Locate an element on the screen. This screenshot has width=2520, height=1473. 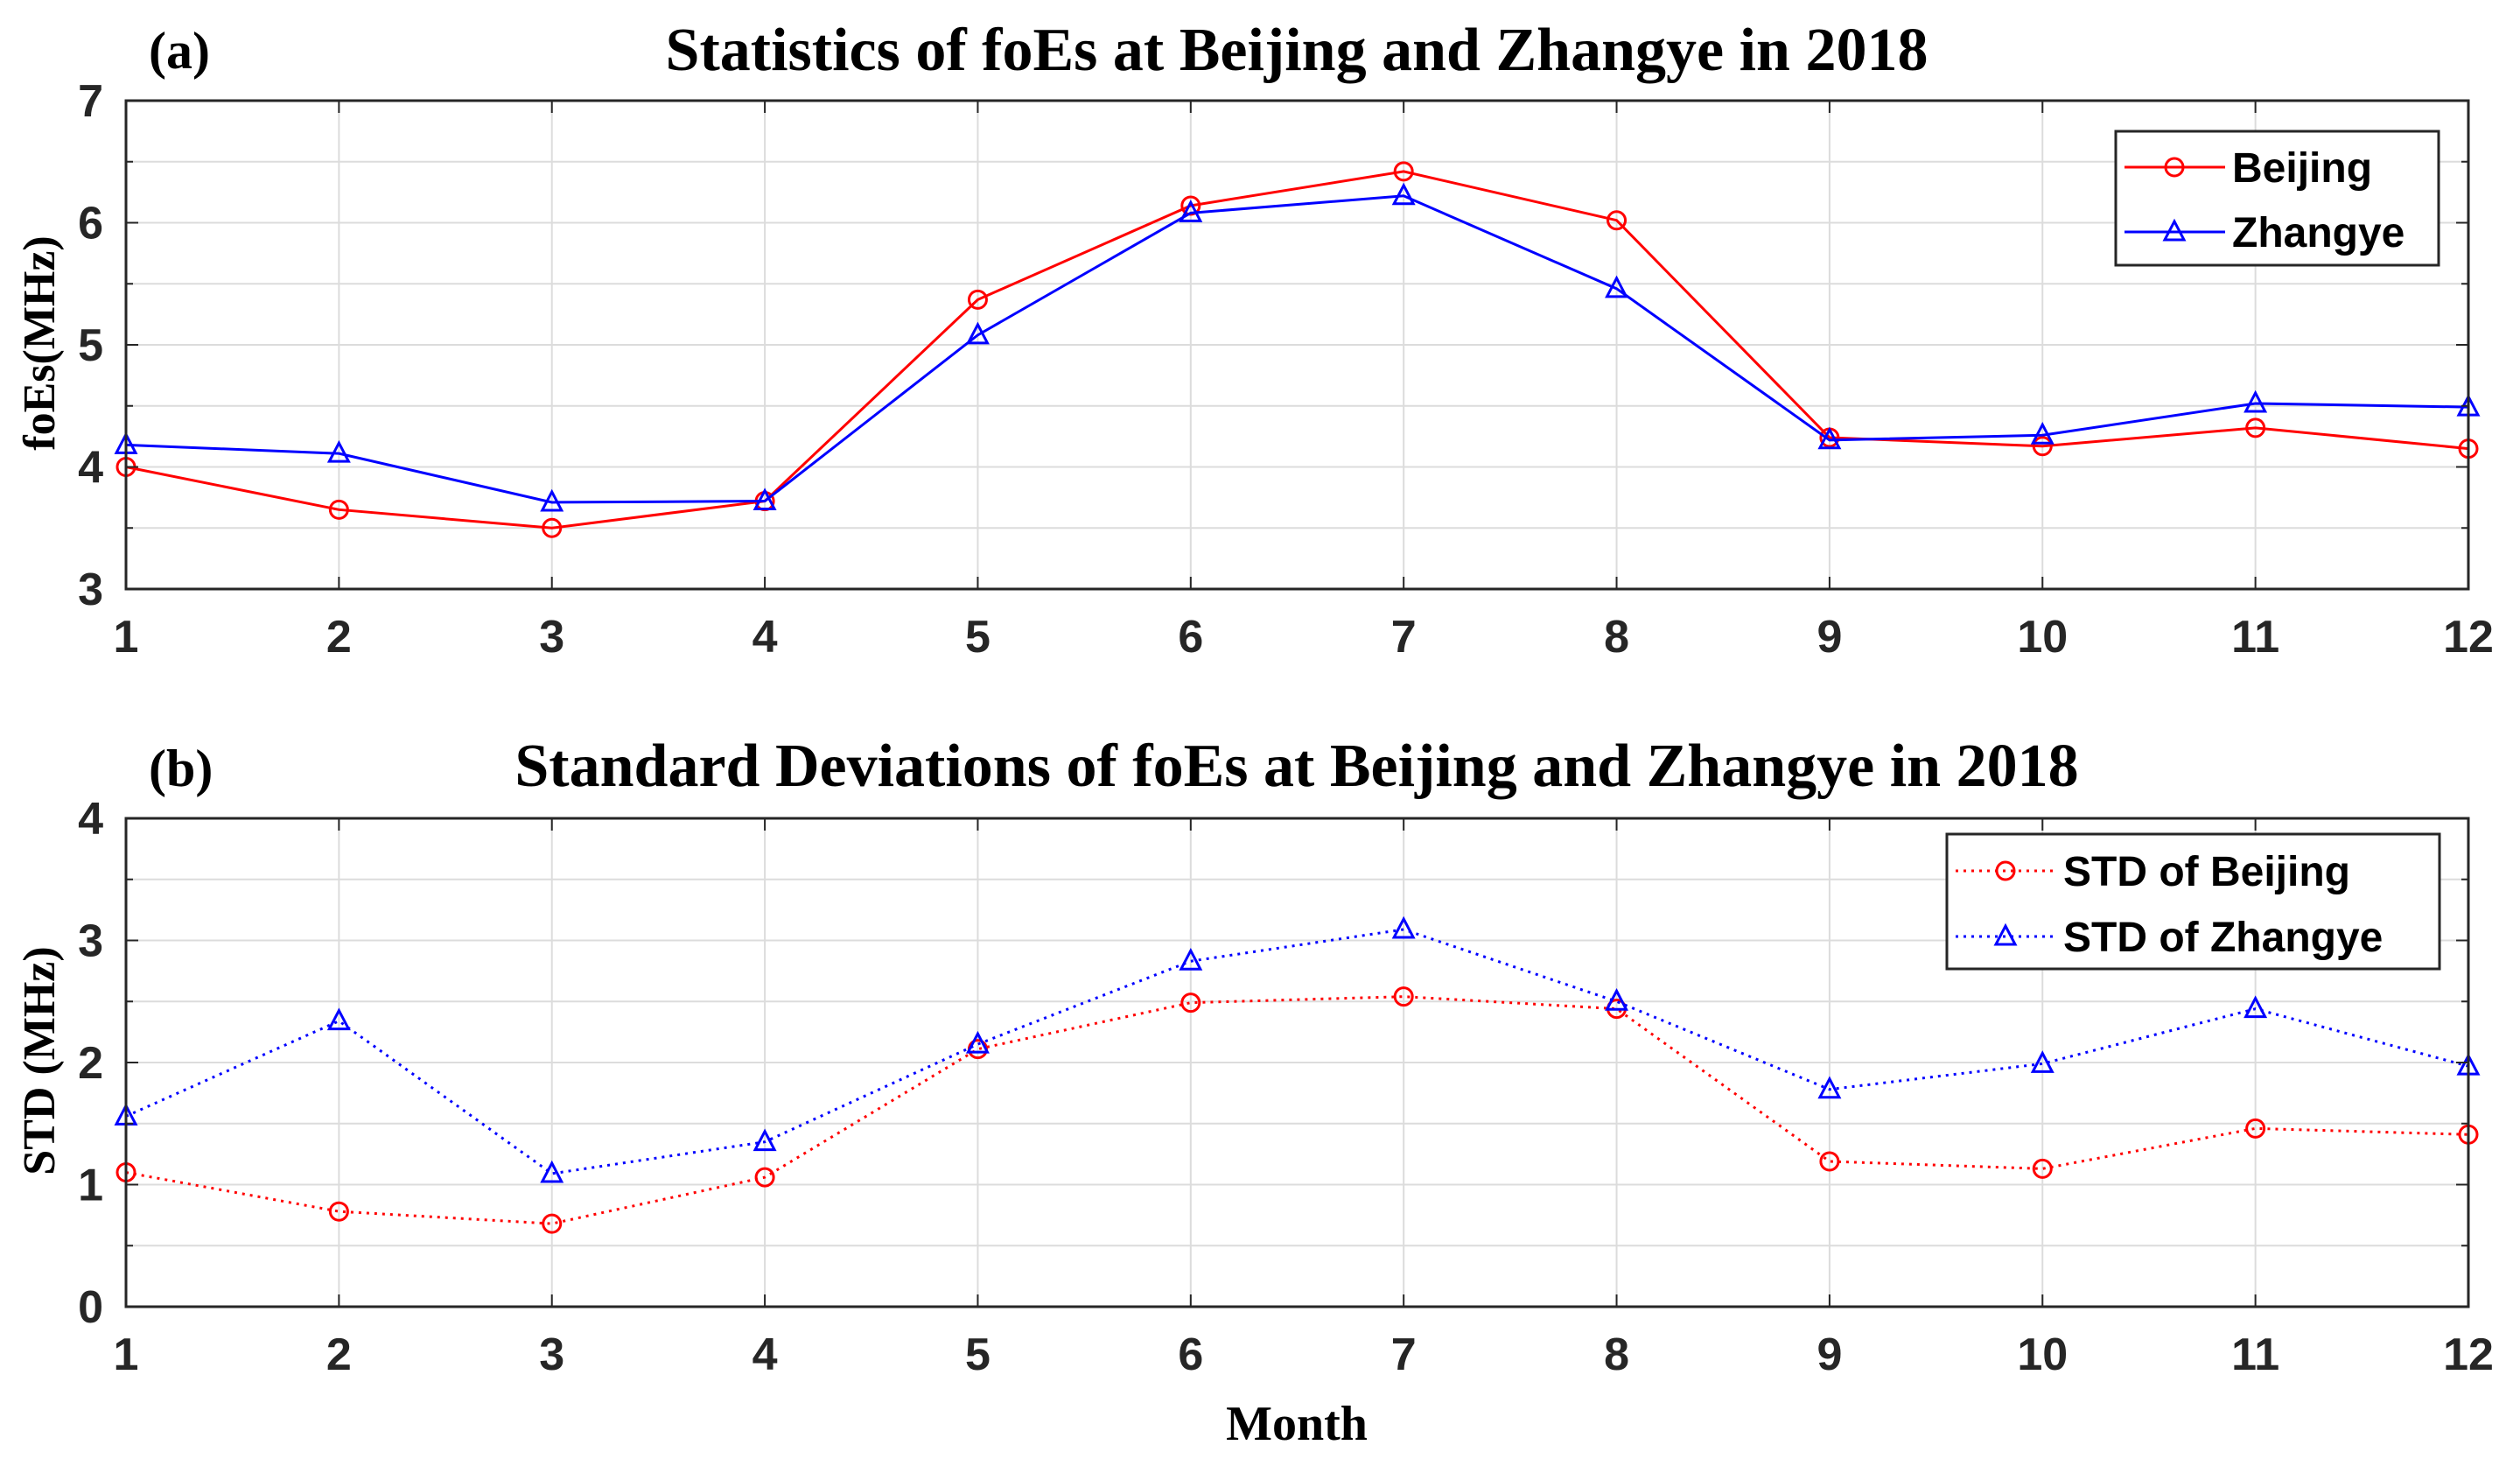
legend-std-beijing-label: STD of Beijing is located at coordinates (2206, 872).